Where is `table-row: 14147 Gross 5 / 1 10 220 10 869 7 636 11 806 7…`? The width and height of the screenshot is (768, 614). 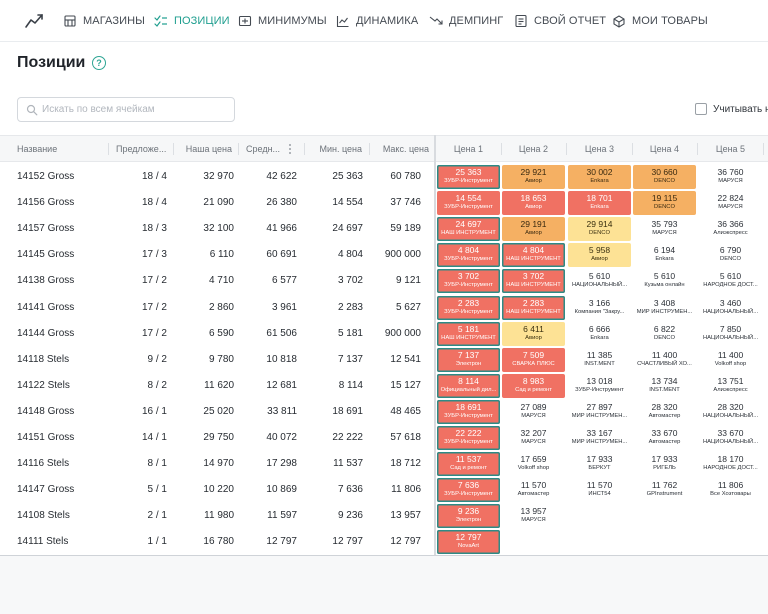
table-row: 14147 Gross 5 / 1 10 220 10 869 7 636 11 806 7… is located at coordinates (384, 490).